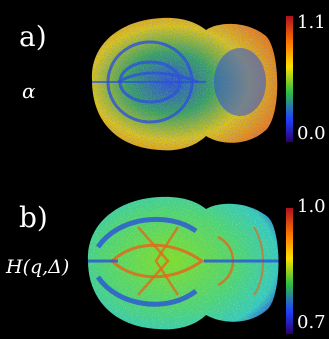 The width and height of the screenshot is (329, 339). What do you see at coordinates (33, 36) in the screenshot?
I see `panel-label-a: a)` at bounding box center [33, 36].